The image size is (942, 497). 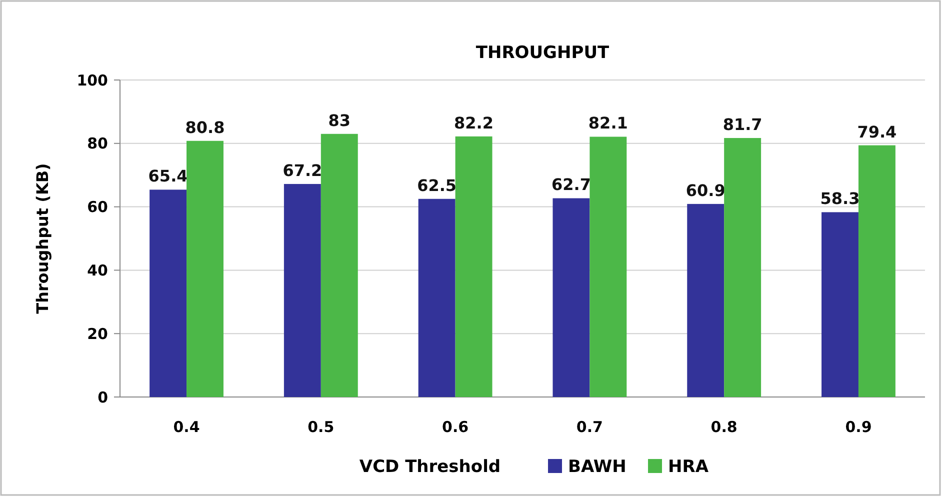 I want to click on data-label: 62.7, so click(x=571, y=184).